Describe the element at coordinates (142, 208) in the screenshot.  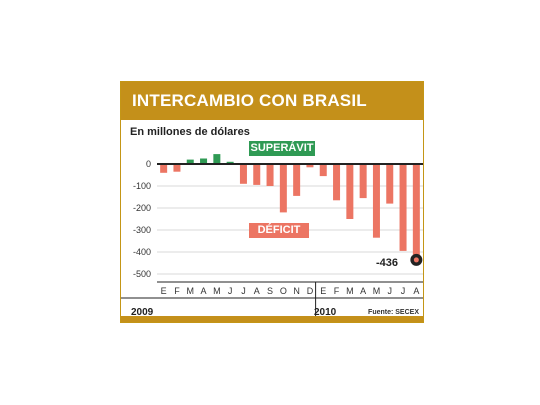
I see `y-tick-label: -200` at that location.